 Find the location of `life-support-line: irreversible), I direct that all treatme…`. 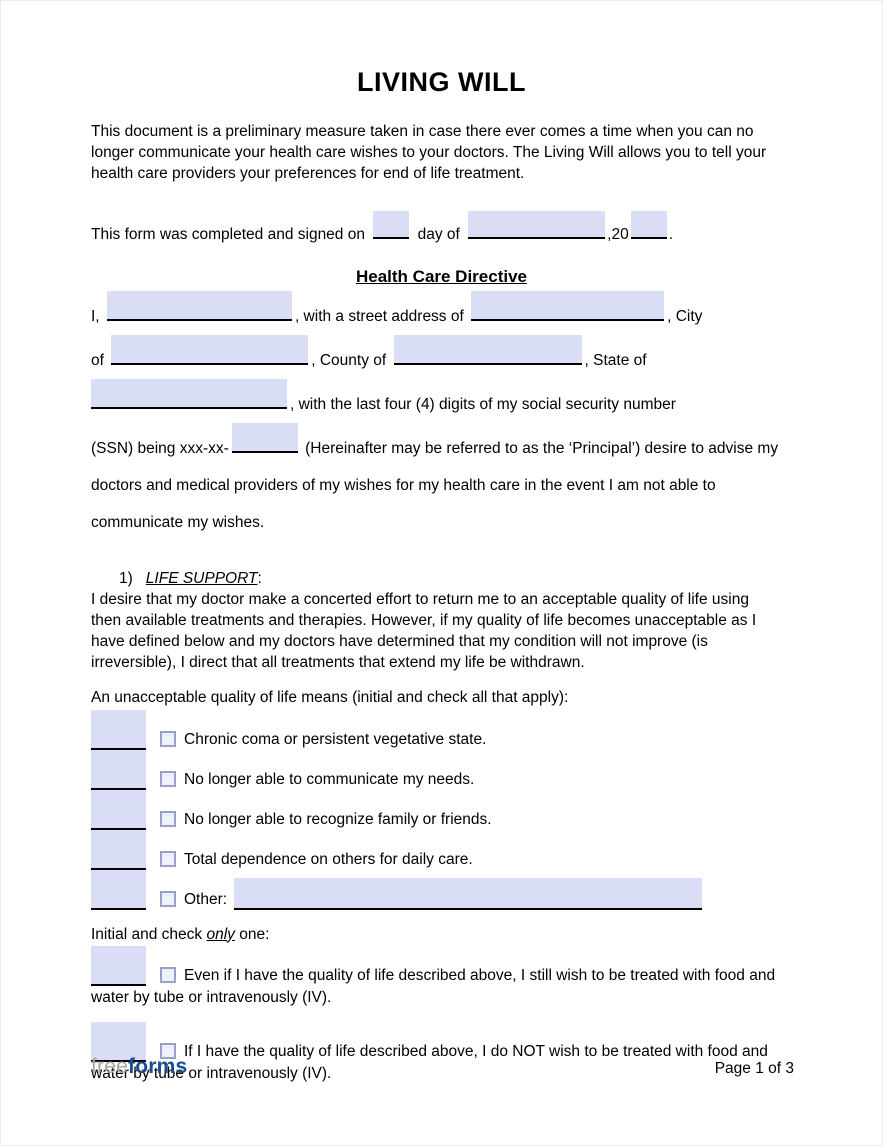

life-support-line: irreversible), I direct that all treatme… is located at coordinates (338, 662).